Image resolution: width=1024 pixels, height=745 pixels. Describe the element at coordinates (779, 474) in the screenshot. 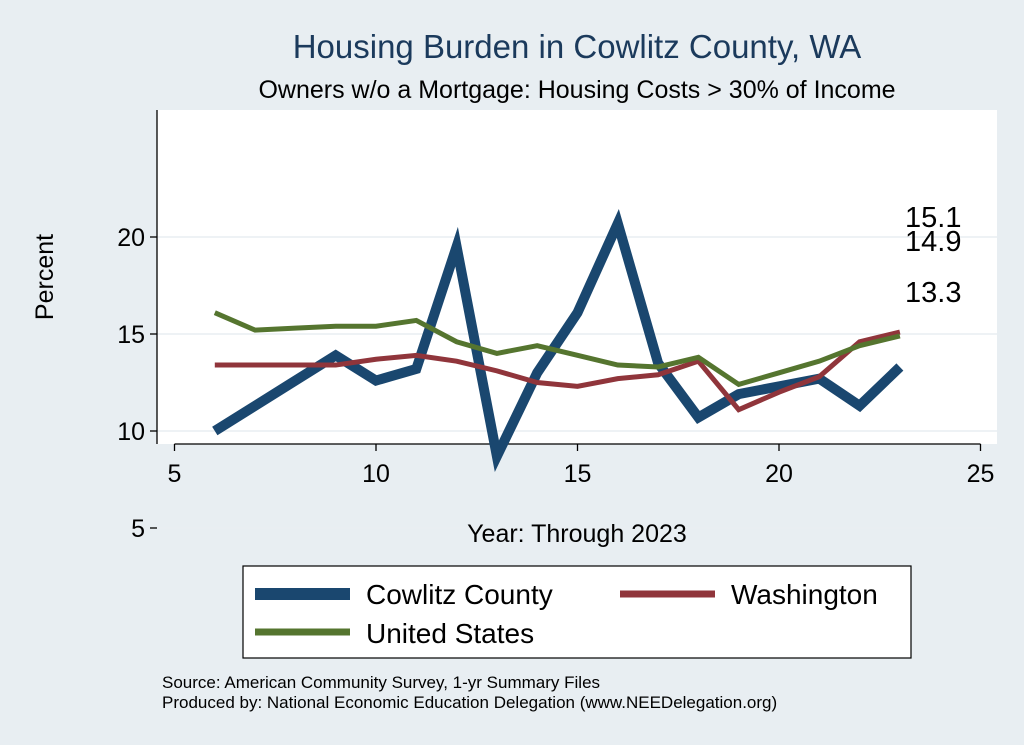

I see `x-tick-label-20: 20` at that location.